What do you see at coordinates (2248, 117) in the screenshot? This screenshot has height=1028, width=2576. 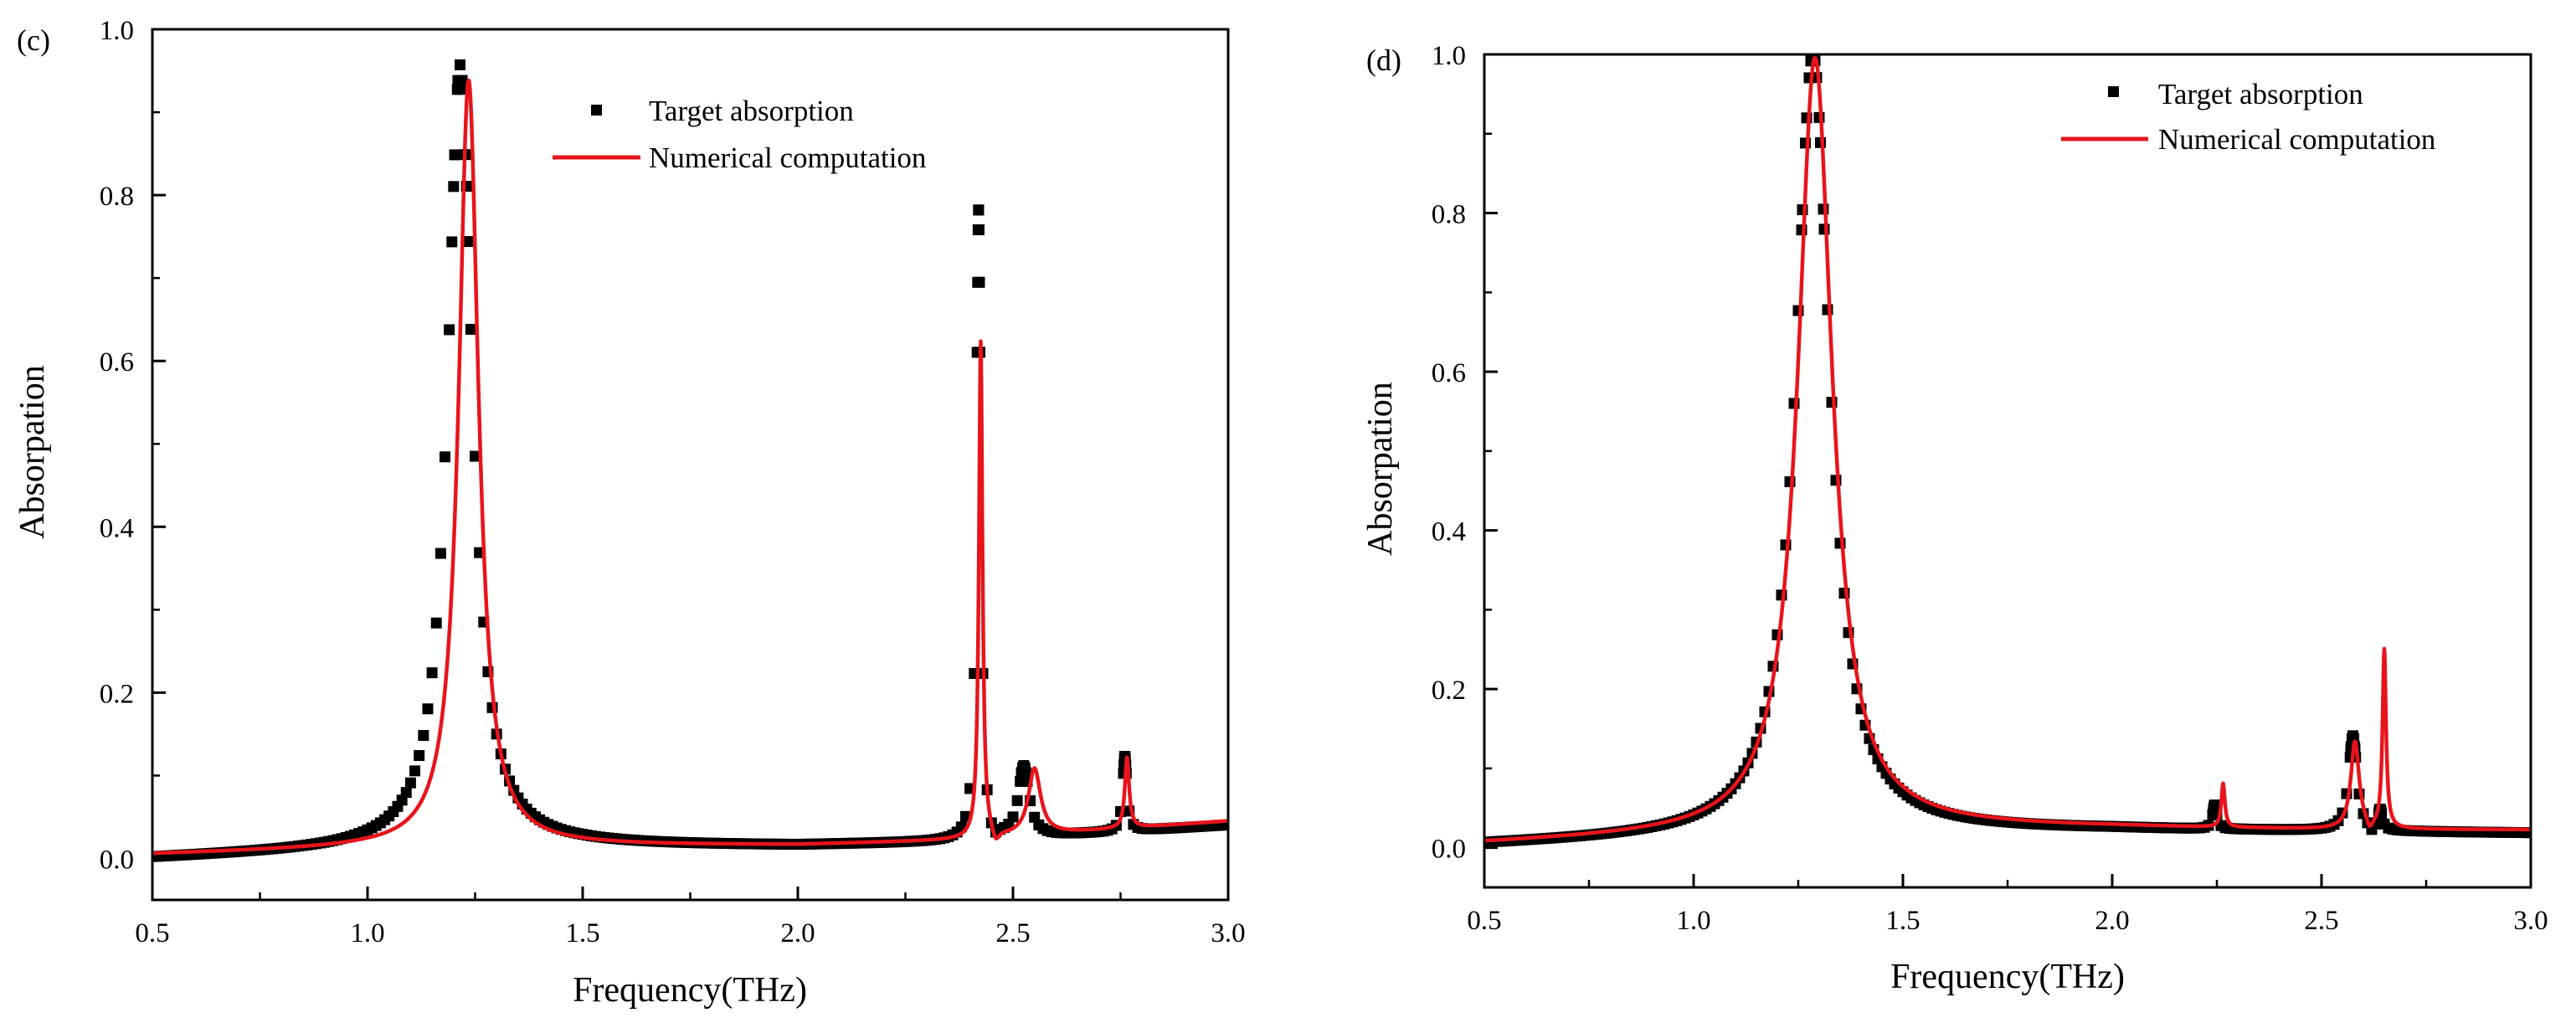 I see `legend-d: Target absorption Numerical computation` at bounding box center [2248, 117].